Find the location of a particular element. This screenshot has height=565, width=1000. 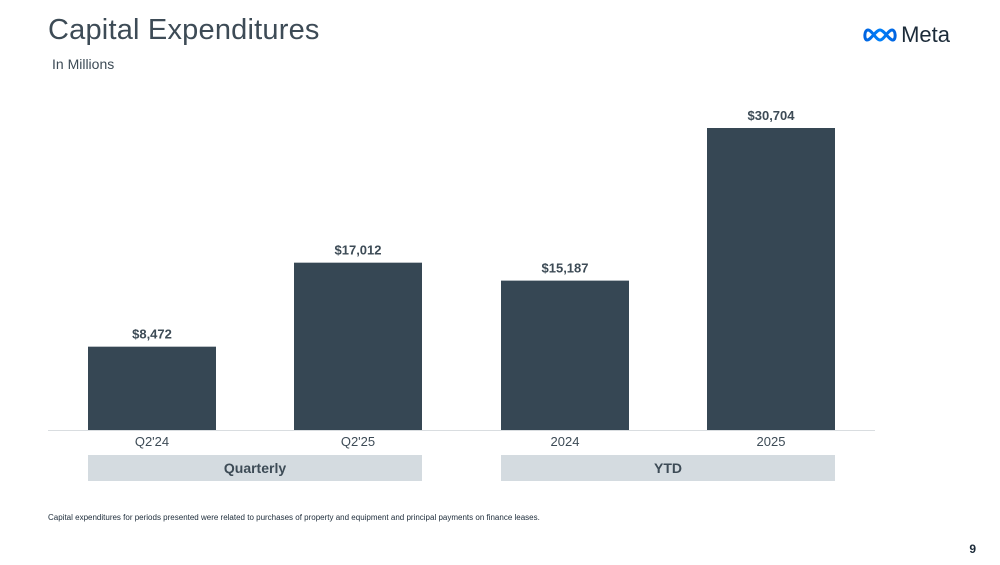

x-tick-label-2: 2024 is located at coordinates (565, 441).